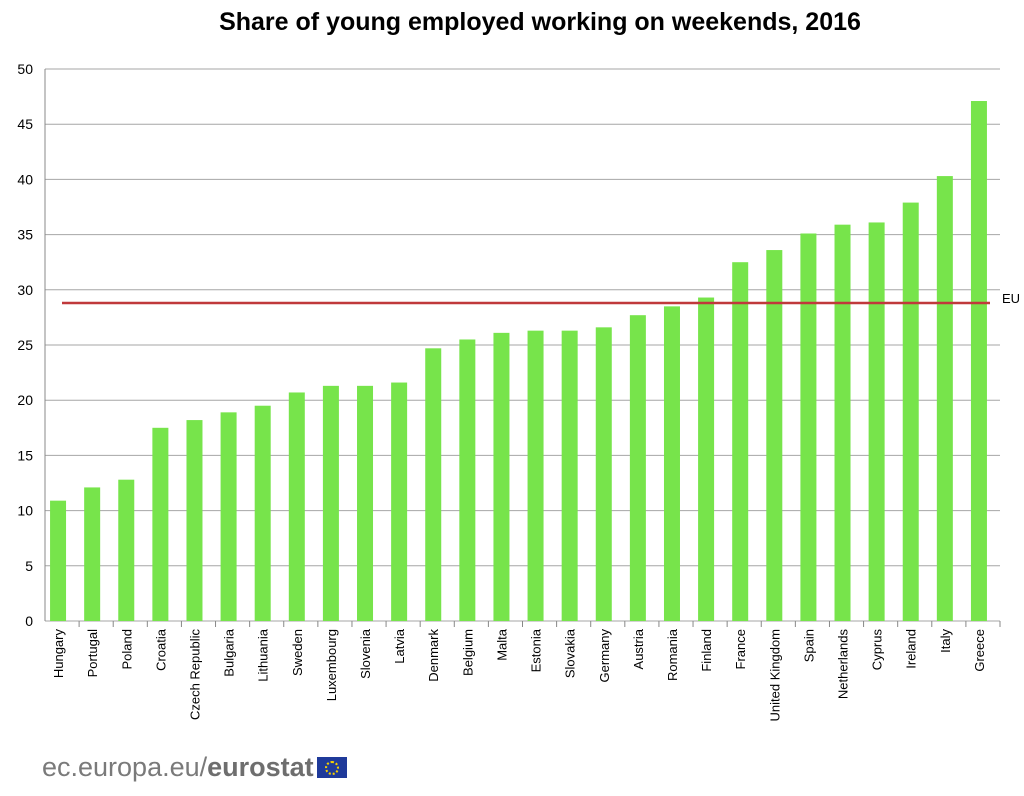  What do you see at coordinates (637, 468) in the screenshot?
I see `bar-austria` at bounding box center [637, 468].